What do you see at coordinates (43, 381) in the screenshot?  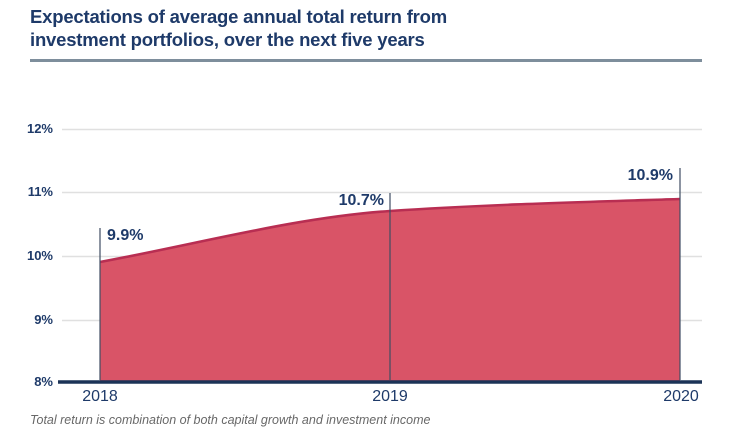 I see `ytick-8pct: 8%` at bounding box center [43, 381].